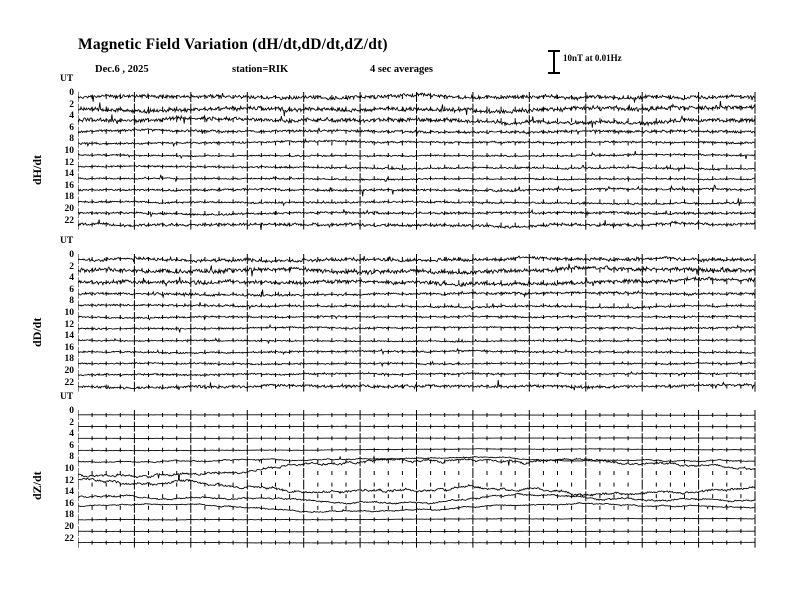  Describe the element at coordinates (122, 69) in the screenshot. I see `subtitle-date: Dec.6 , 2025` at that location.